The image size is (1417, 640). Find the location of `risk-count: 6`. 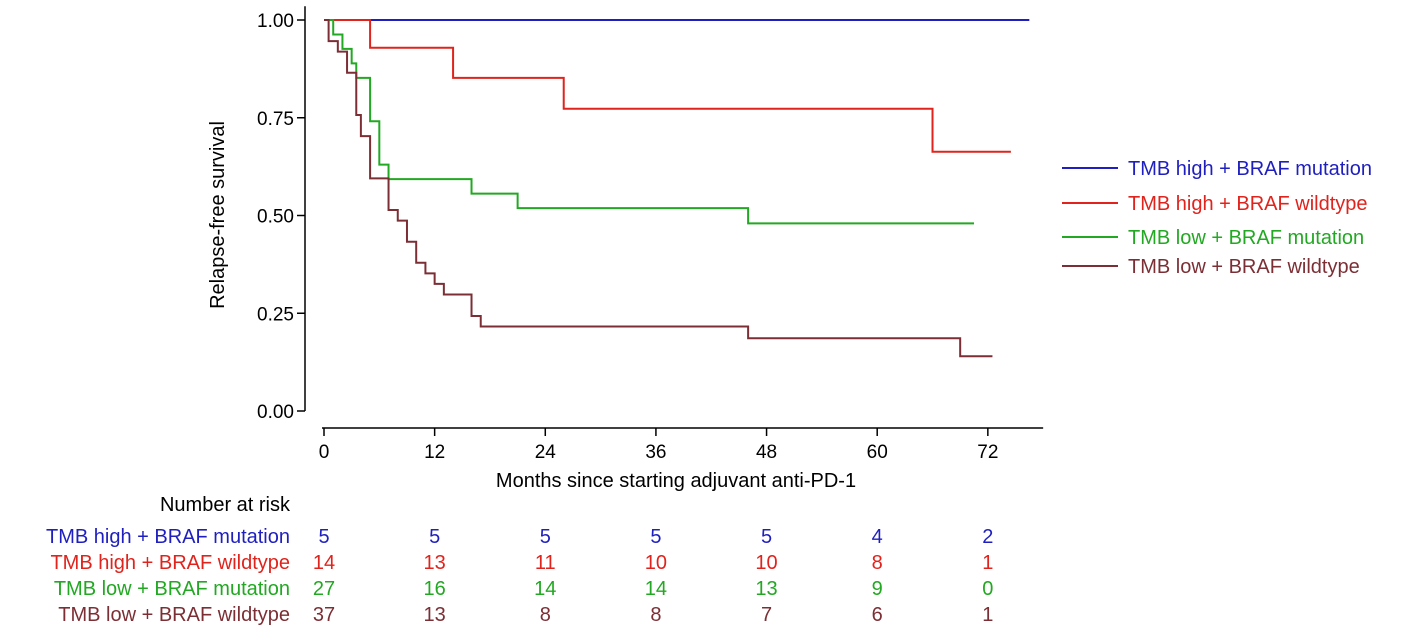

risk-count: 6 is located at coordinates (877, 615).